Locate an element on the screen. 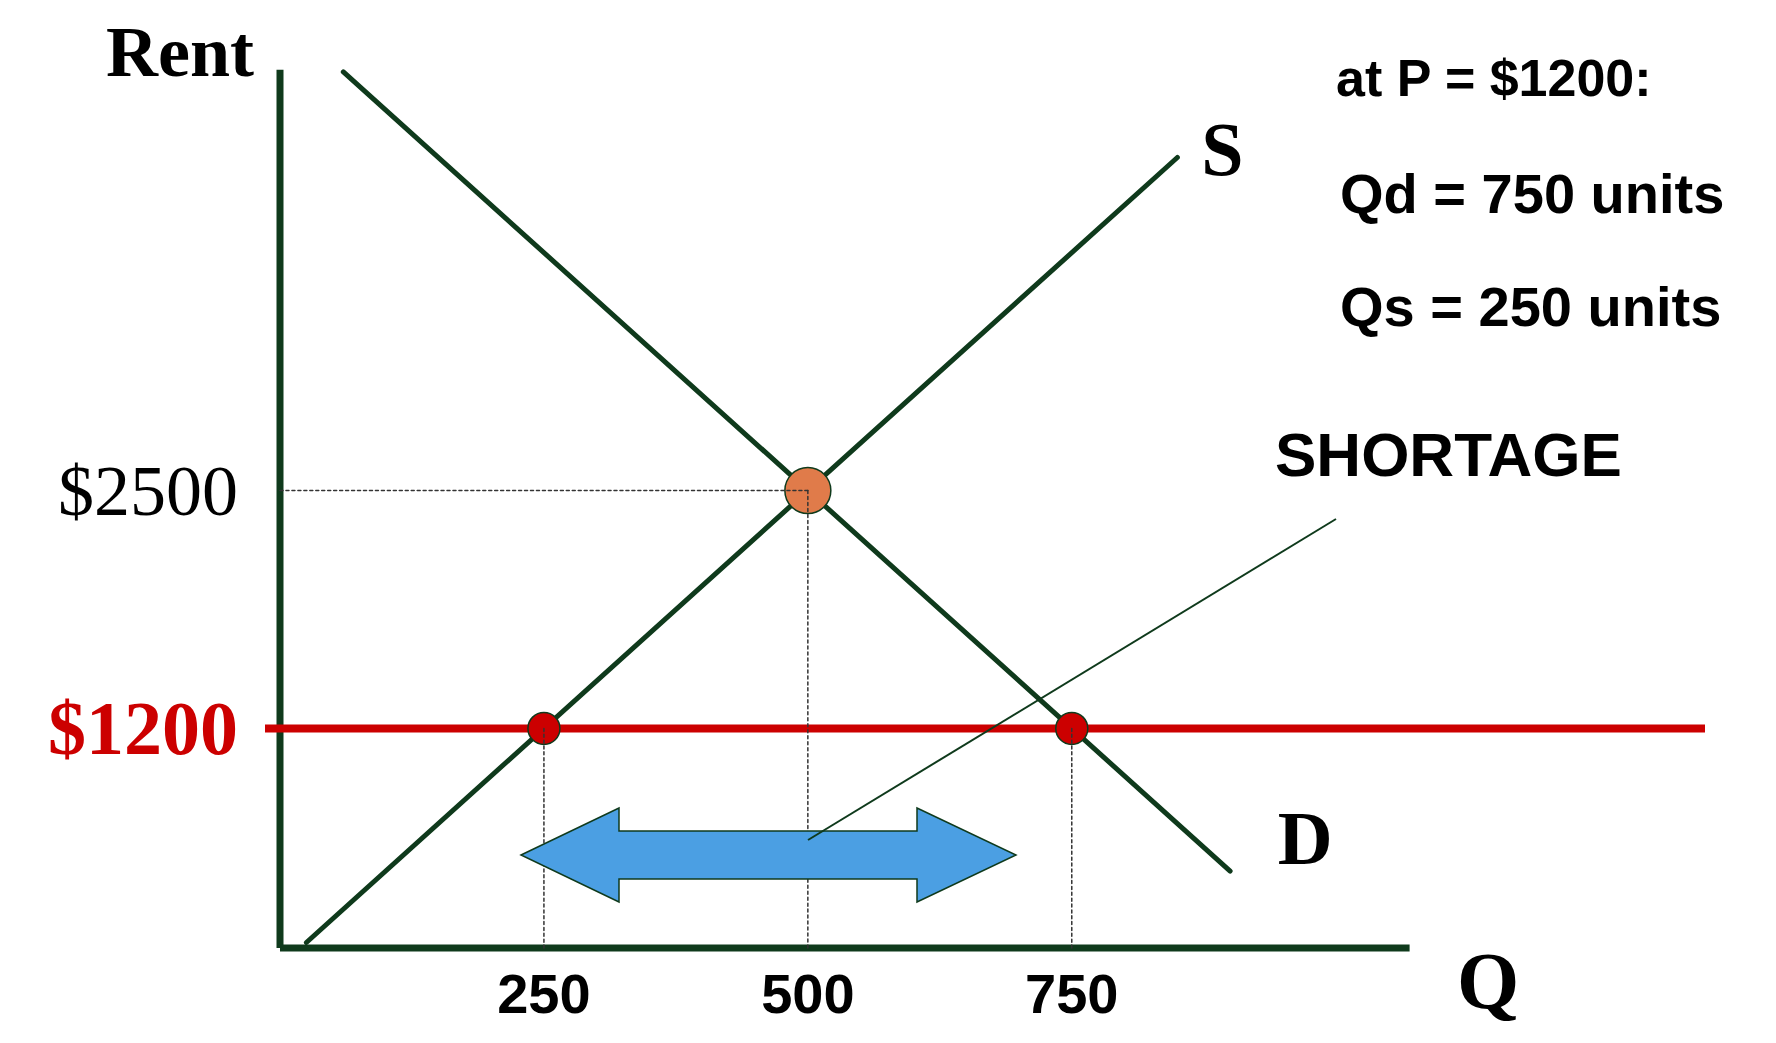 This screenshot has width=1776, height=1043. annotation: SHORTAGE is located at coordinates (1448, 454).